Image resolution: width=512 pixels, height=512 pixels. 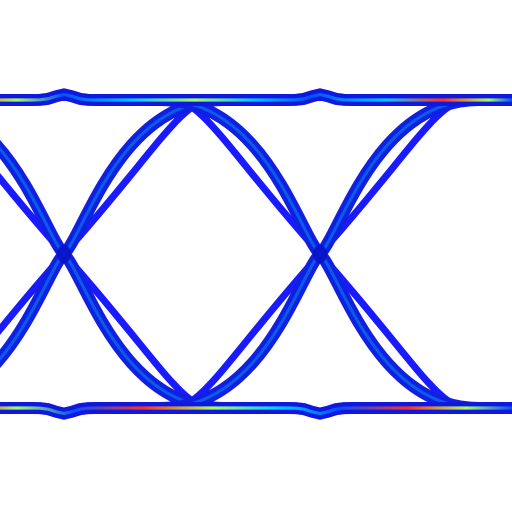 What do you see at coordinates (256, 97) in the screenshot?
I see `high-level-rail-core` at bounding box center [256, 97].